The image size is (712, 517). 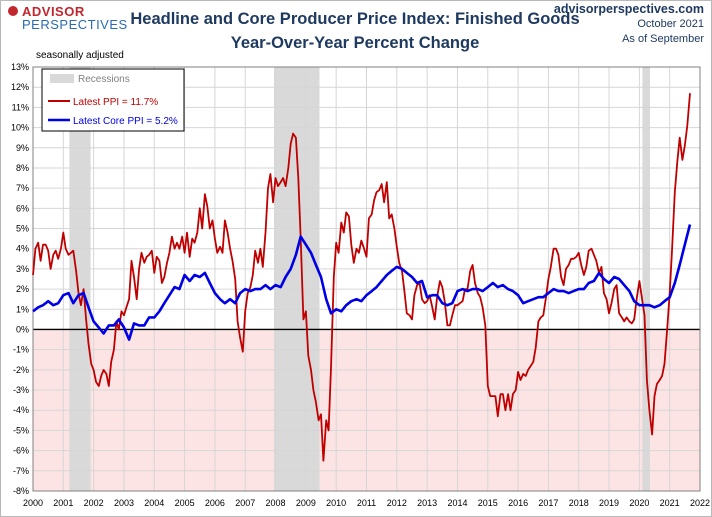 I want to click on y-tick-label: -3%, so click(x=21, y=390).